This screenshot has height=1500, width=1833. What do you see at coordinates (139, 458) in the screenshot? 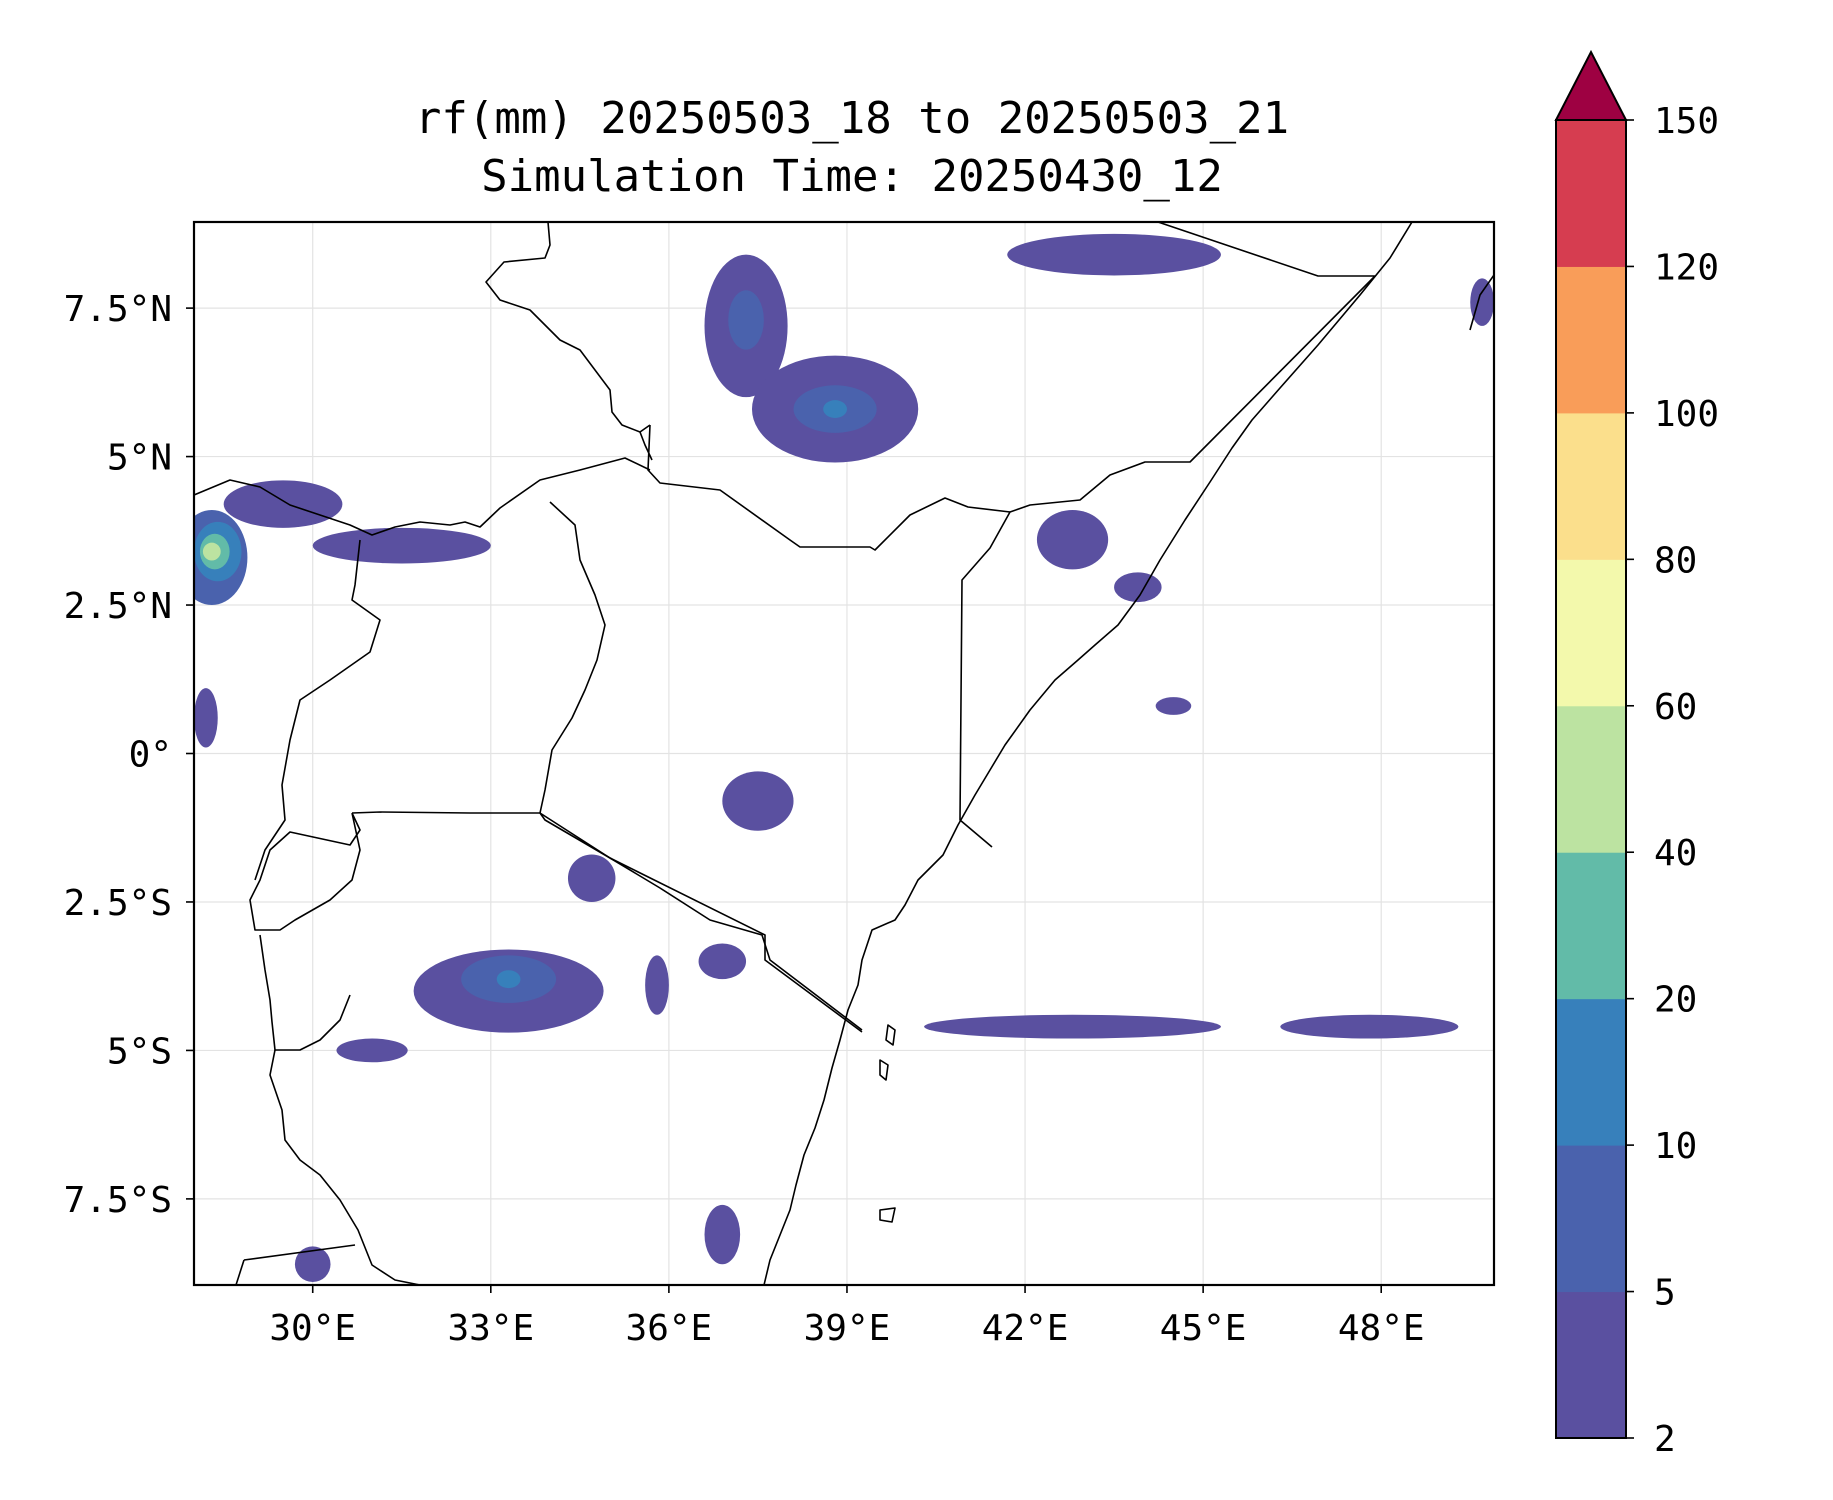
I see `lat-tick-label-1: 5°N` at bounding box center [139, 458].